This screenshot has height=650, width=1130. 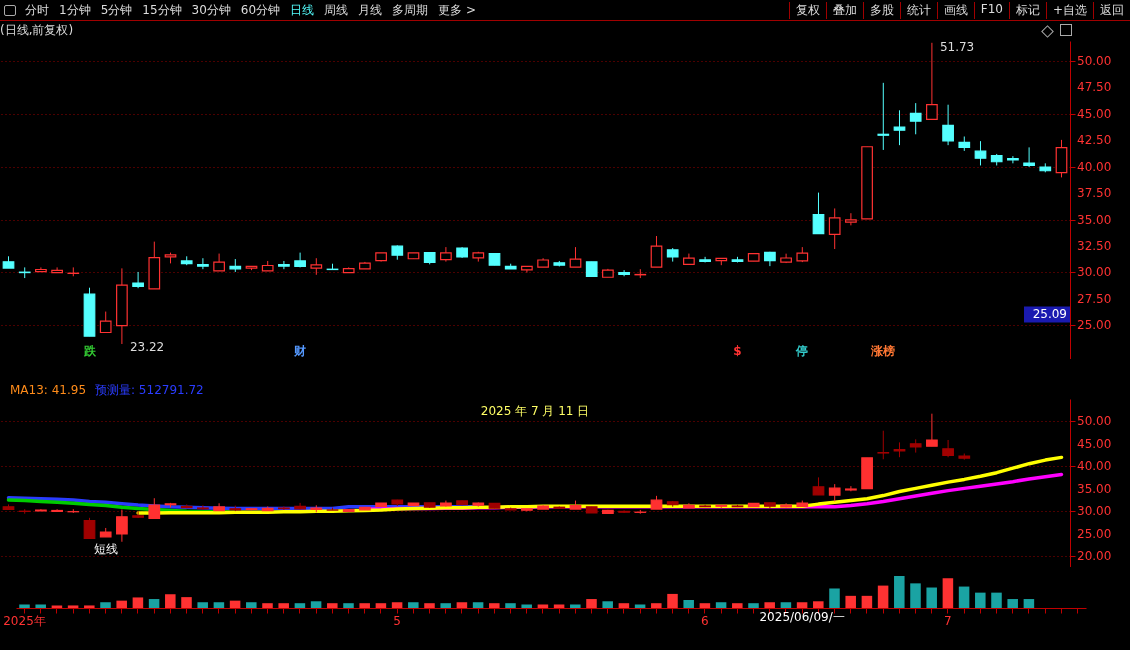 What do you see at coordinates (1094, 245) in the screenshot?
I see `y-tick-label: 32.50` at bounding box center [1094, 245].